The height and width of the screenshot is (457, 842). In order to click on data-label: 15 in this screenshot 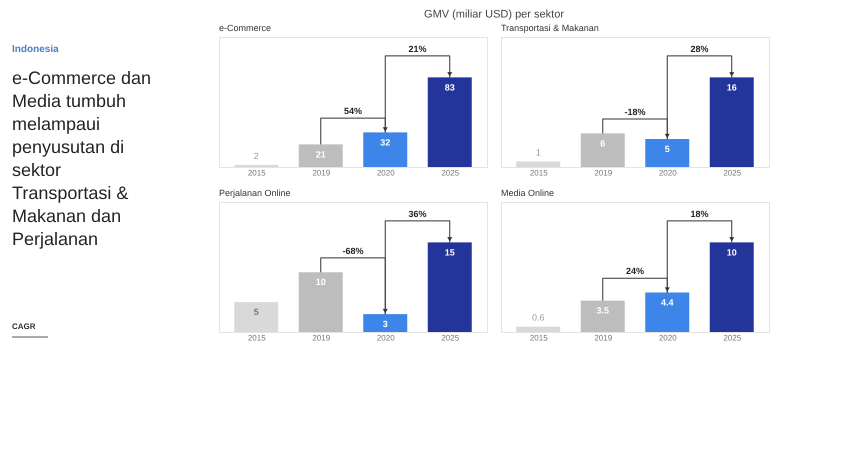, I will do `click(449, 252)`.